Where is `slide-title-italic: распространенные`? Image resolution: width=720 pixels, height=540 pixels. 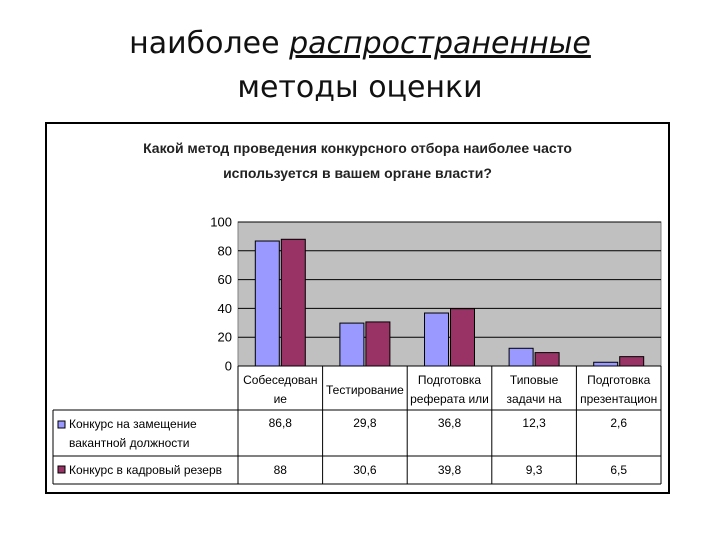
slide-title-italic: распространенные is located at coordinates (440, 43).